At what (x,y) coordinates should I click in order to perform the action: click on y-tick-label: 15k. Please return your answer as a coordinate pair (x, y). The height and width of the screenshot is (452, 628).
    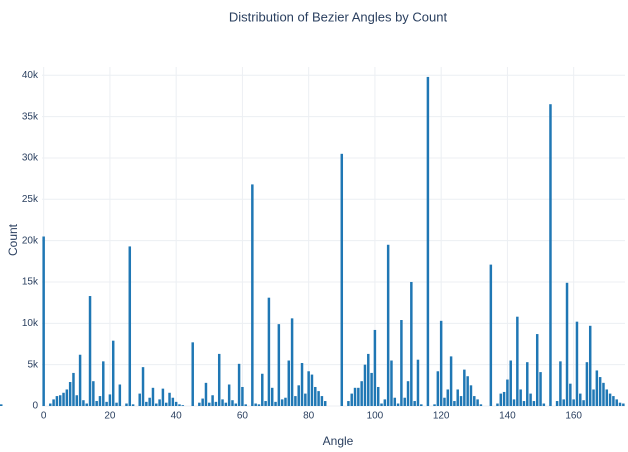
    Looking at the image, I should click on (30, 282).